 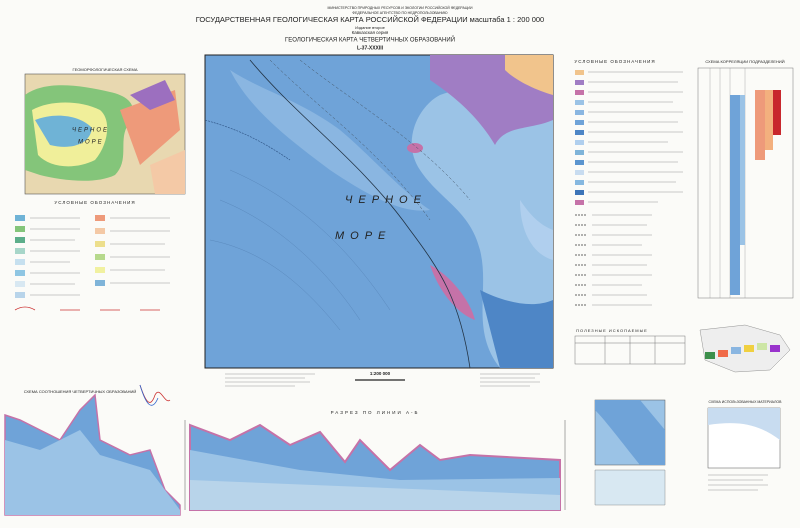 What do you see at coordinates (746, 402) in the screenshot?
I see `materials-title: СХЕМА ИСПОЛЬЗОВАННЫХ МАТЕРИАЛОВ` at bounding box center [746, 402].